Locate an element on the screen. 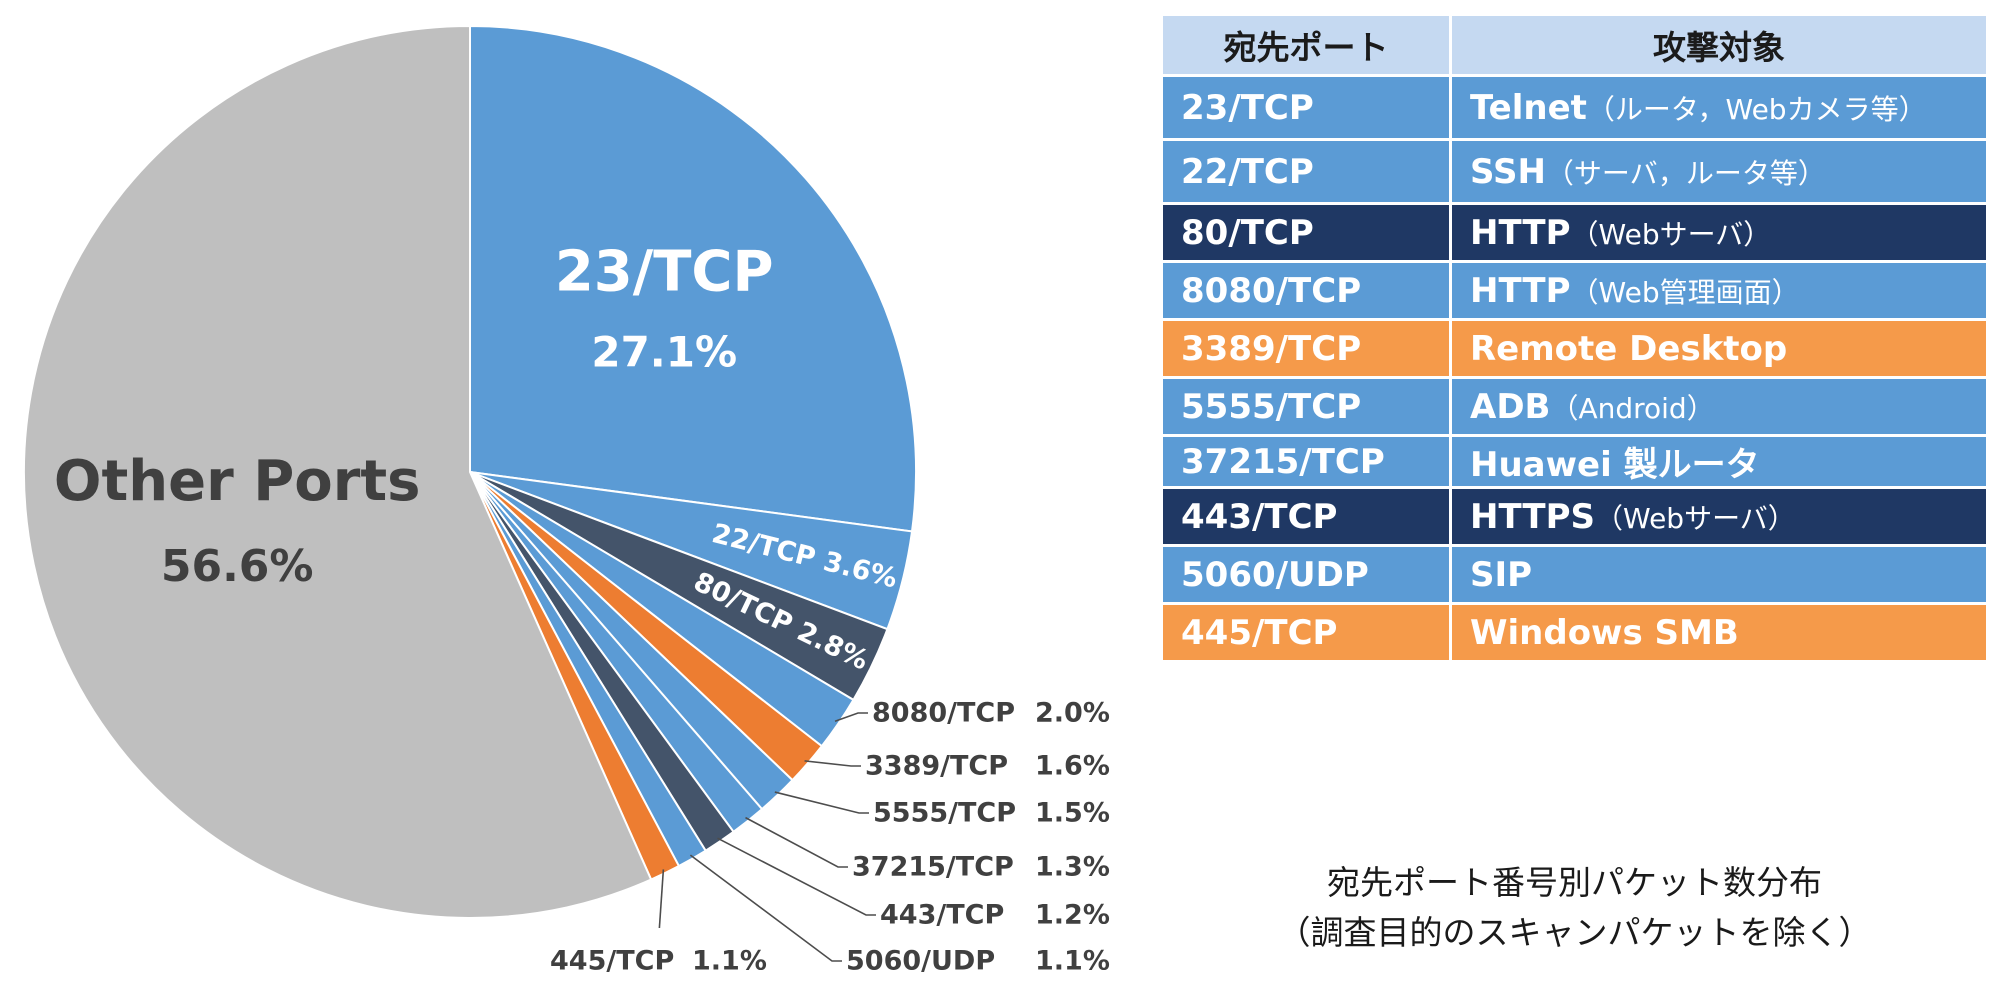  slice-value: 1.2% is located at coordinates (1072, 915).